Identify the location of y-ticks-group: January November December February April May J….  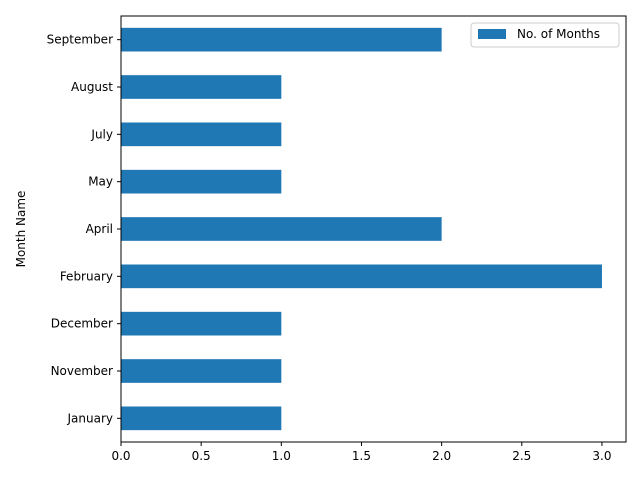
(84, 229).